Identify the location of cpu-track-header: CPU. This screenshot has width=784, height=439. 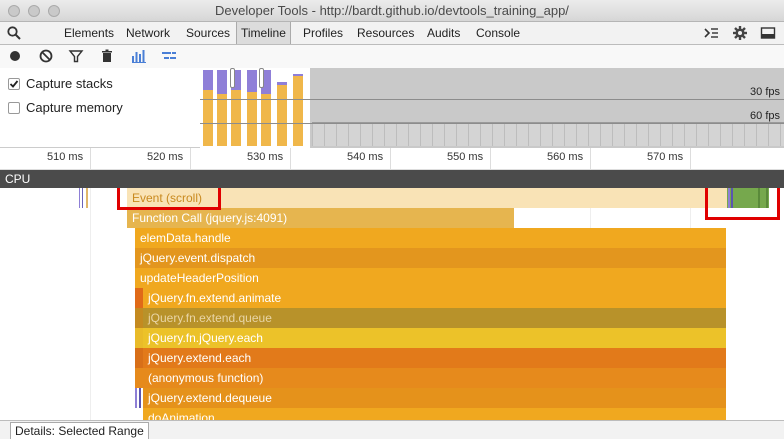
(392, 179).